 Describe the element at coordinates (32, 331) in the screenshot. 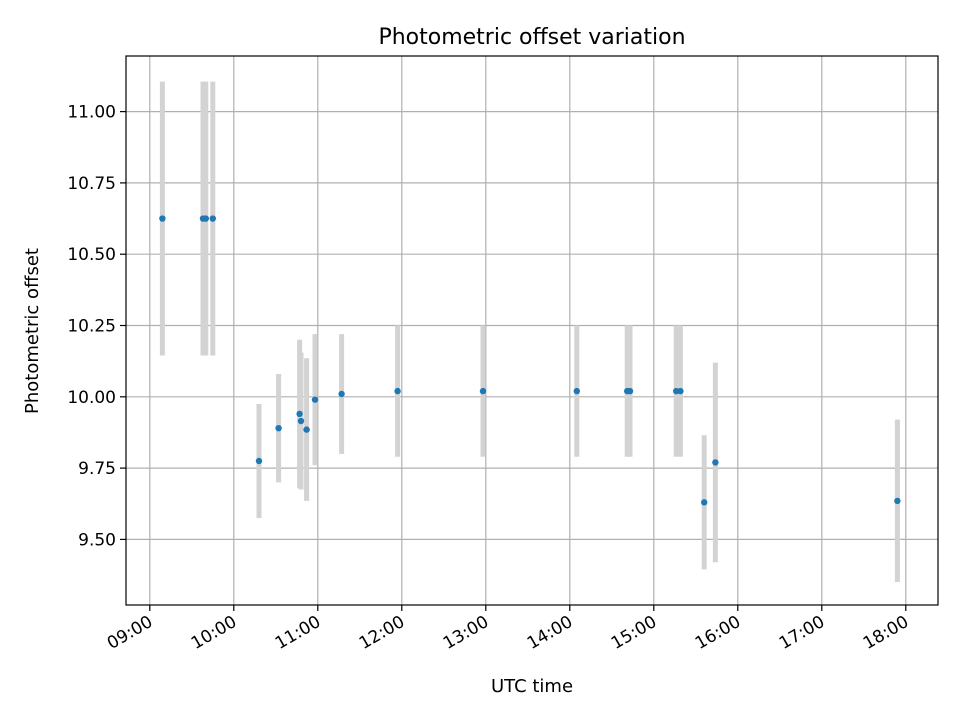

I see `y-axis-label: Photometric offset` at that location.